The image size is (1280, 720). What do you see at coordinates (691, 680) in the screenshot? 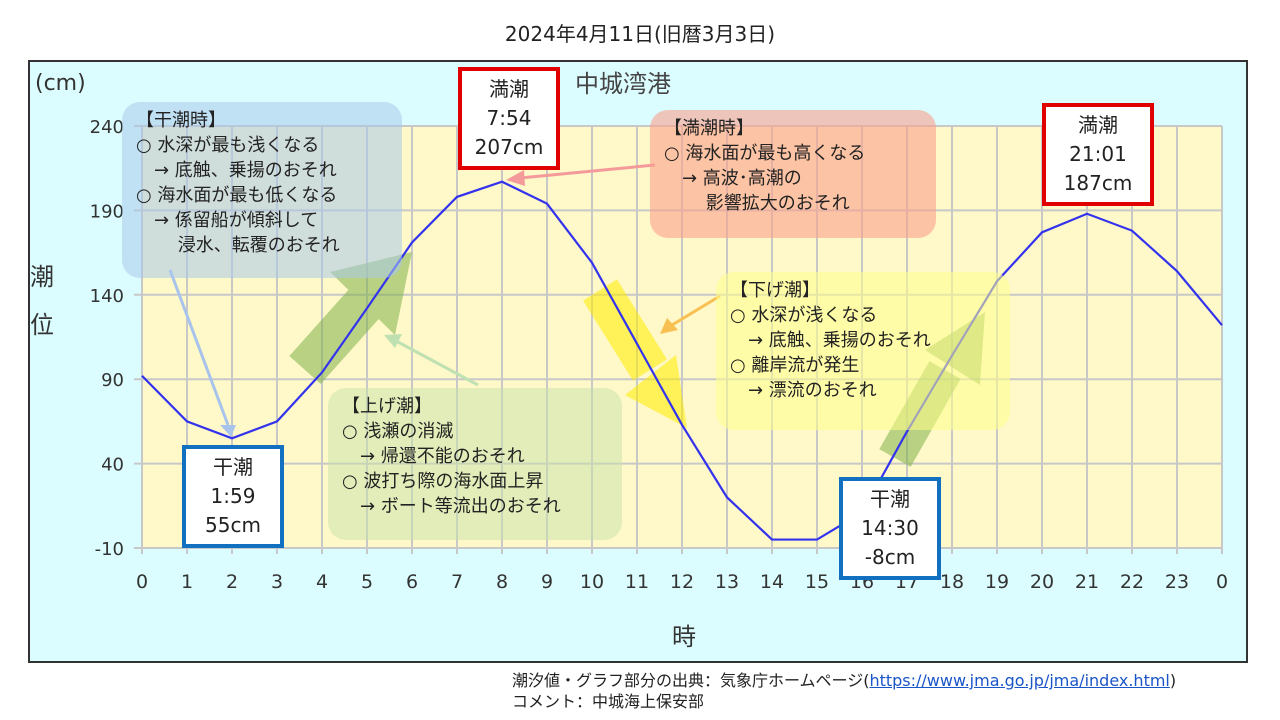
I see `source-text: 潮汐値・グラフ部分の出典：気象庁ホームページ(` at bounding box center [691, 680].